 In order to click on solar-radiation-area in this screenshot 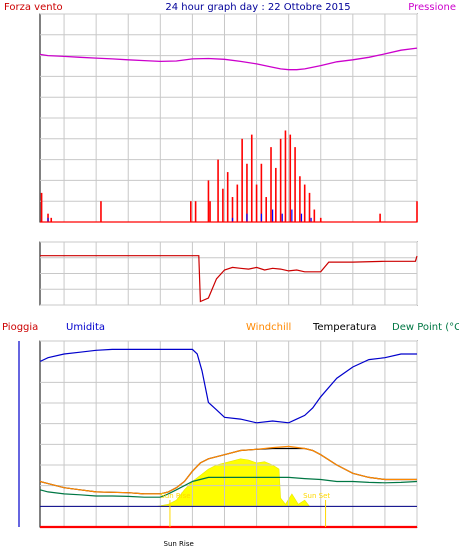, I will do `click(234, 482)`.